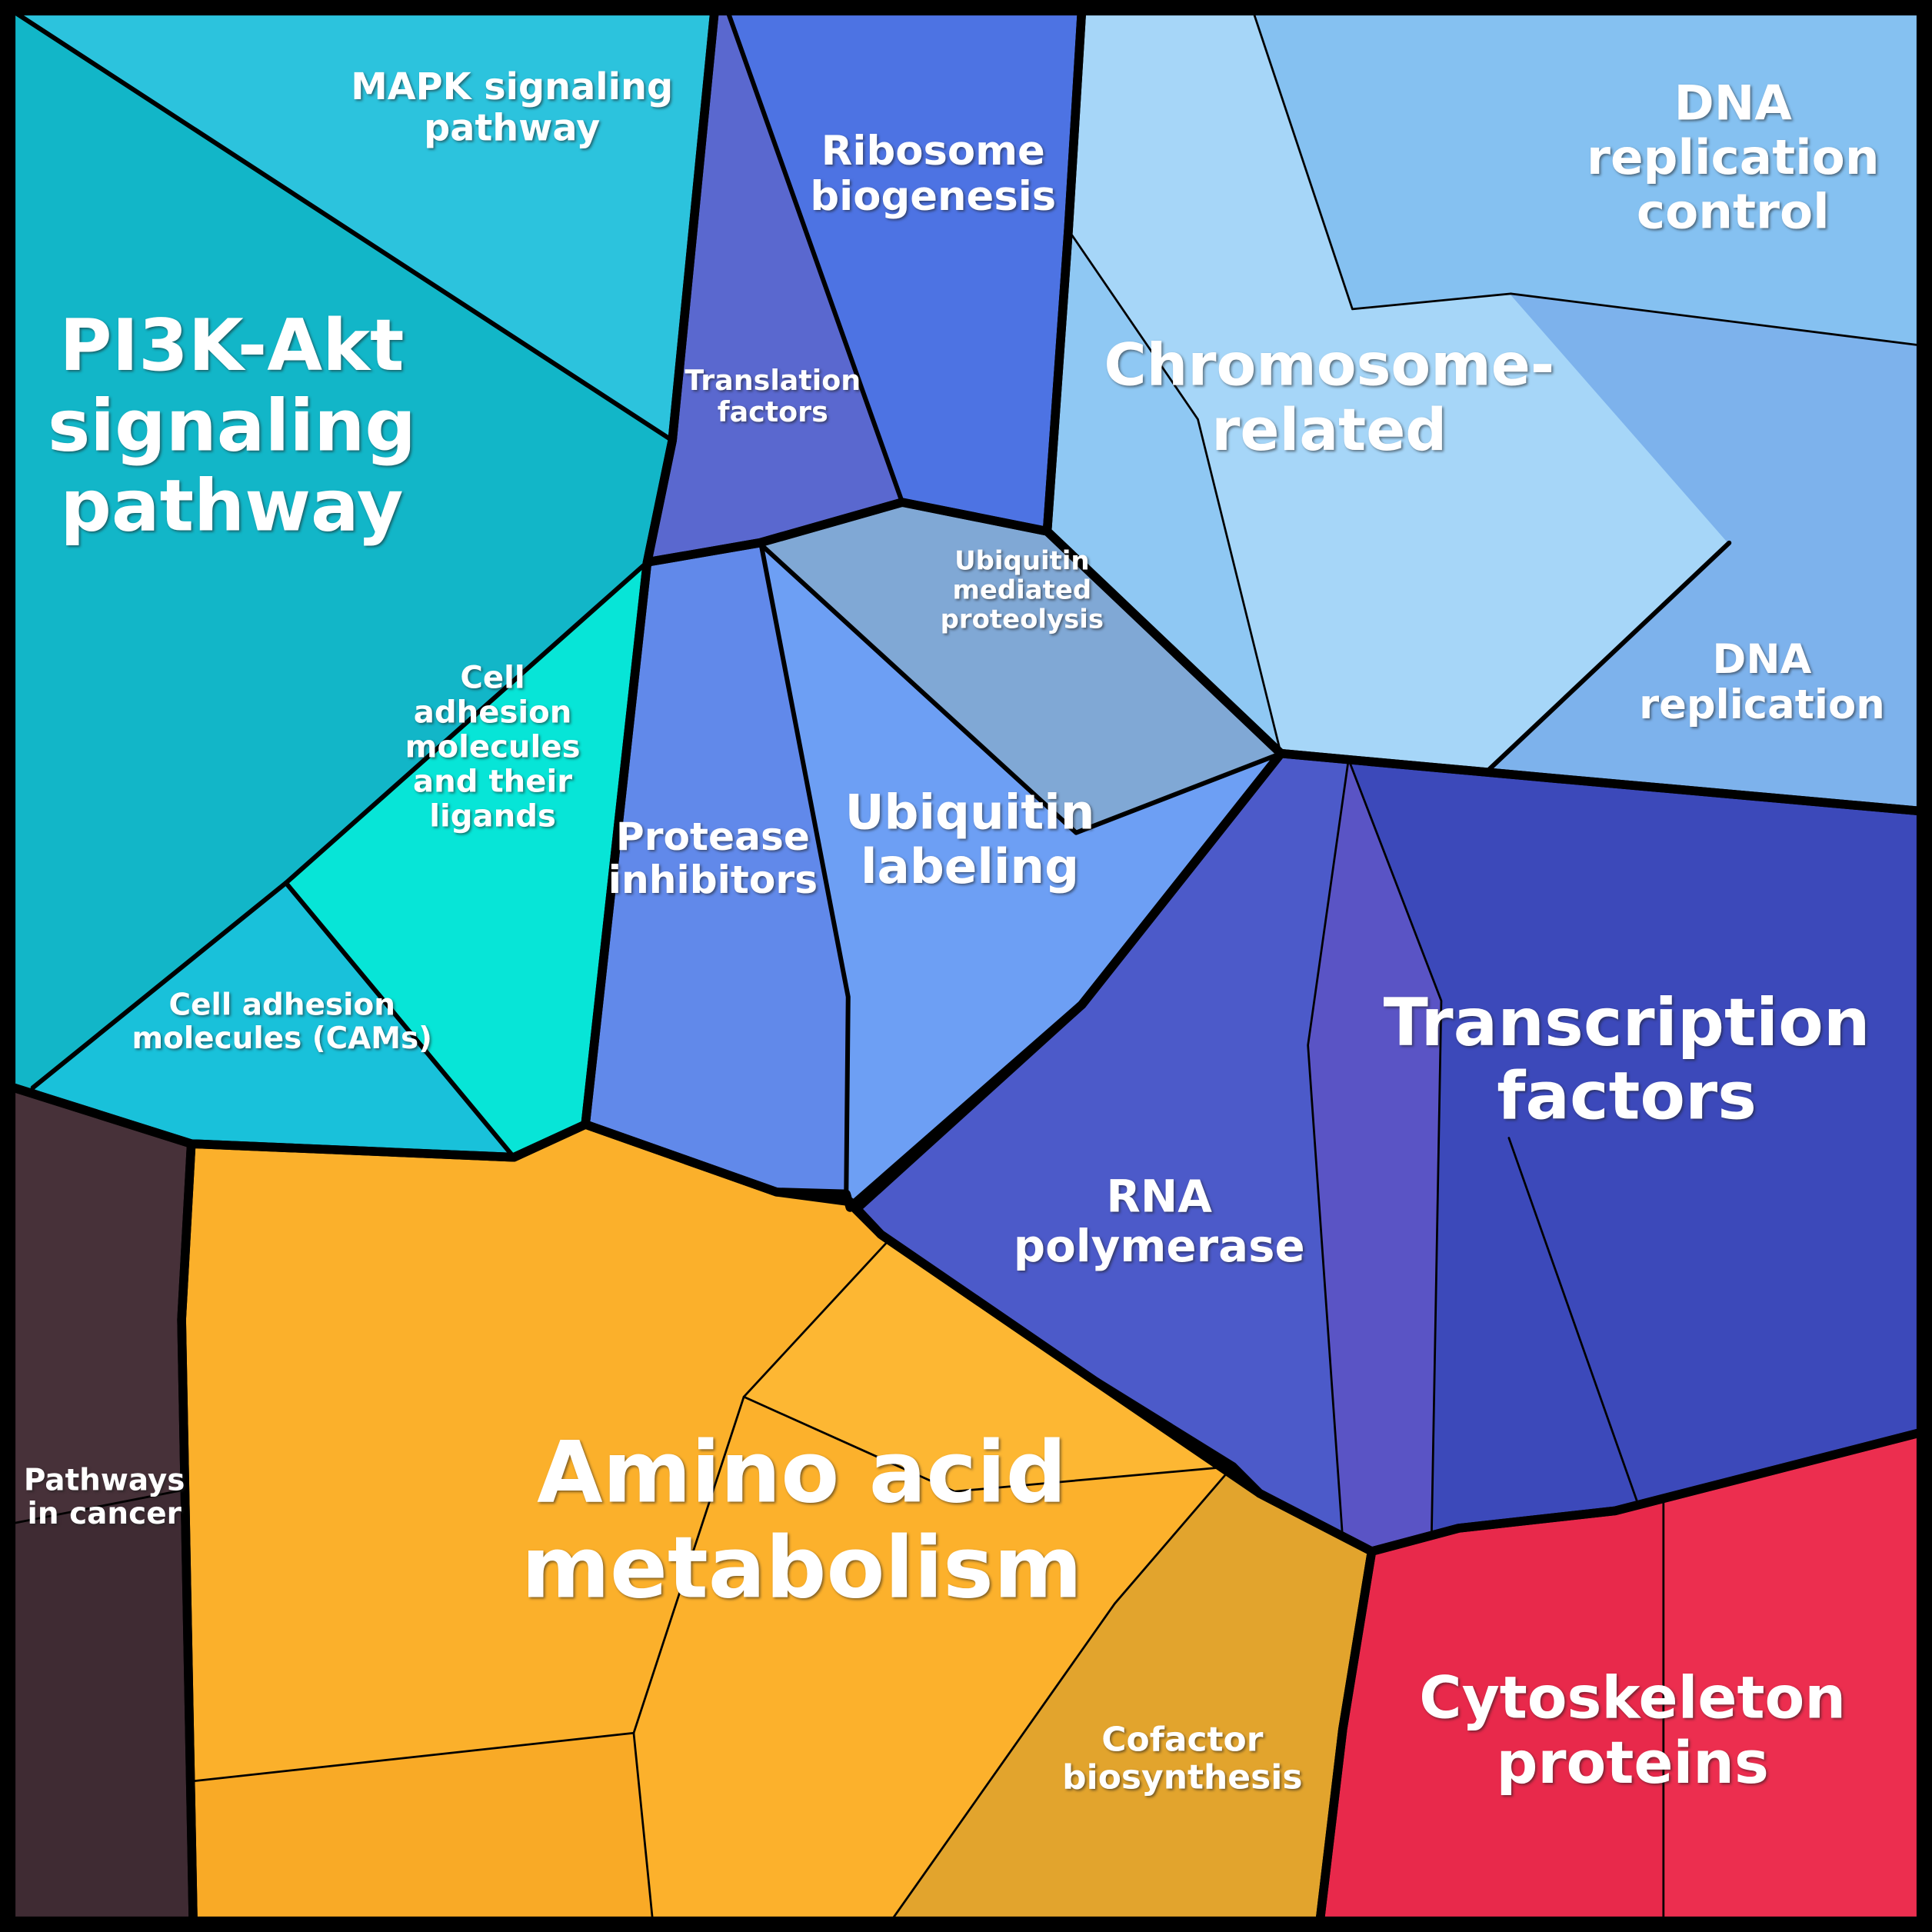 The image size is (1932, 1932). I want to click on label-cell-adhesion-molecules-and-their-ligands: Cell adhesion molecules and their ligands, so click(493, 747).